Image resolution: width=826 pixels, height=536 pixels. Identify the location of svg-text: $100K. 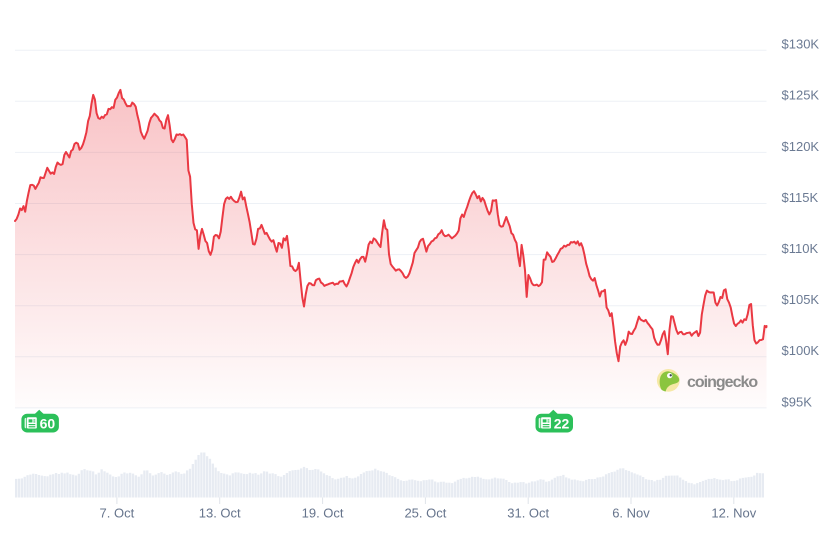
(801, 350).